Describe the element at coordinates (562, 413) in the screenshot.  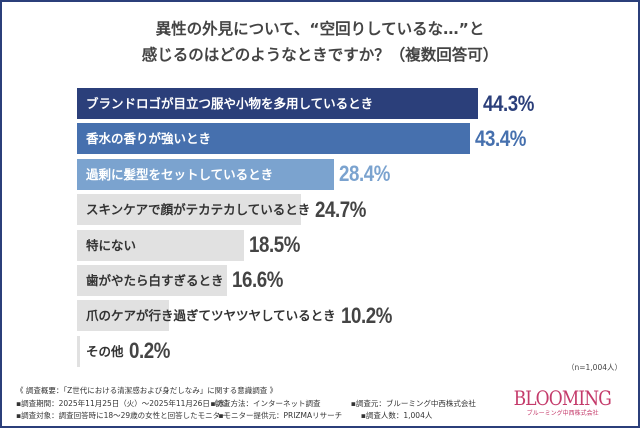
I see `logo-company: ブルーミング中西株式会社` at that location.